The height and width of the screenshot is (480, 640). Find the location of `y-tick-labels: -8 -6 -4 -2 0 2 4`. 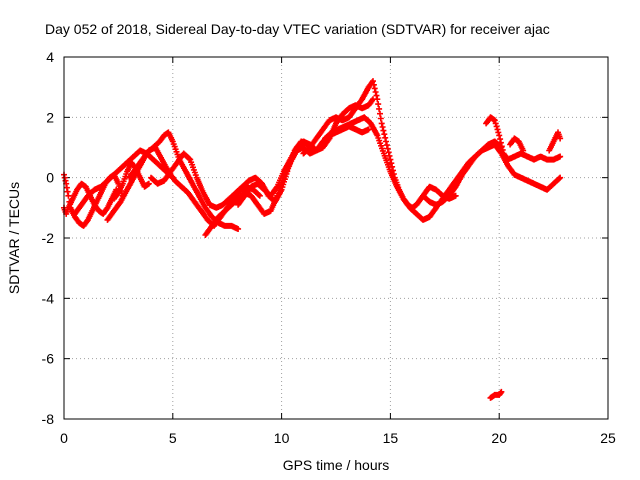

y-tick-labels: -8 -6 -4 -2 0 2 4 is located at coordinates (48, 238).